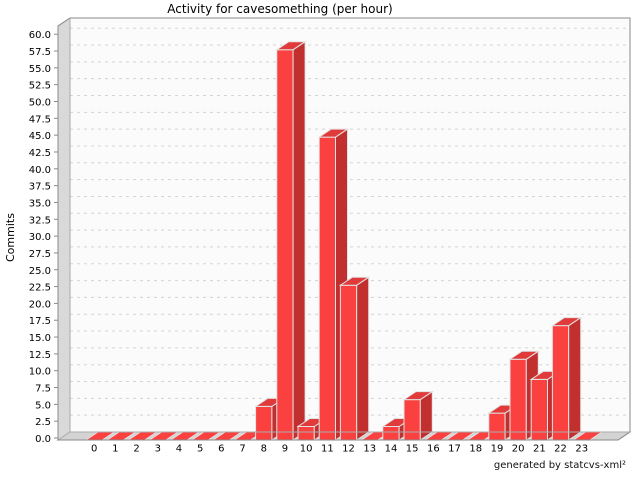 The width and height of the screenshot is (640, 480). I want to click on x-tick-label: 11, so click(327, 449).